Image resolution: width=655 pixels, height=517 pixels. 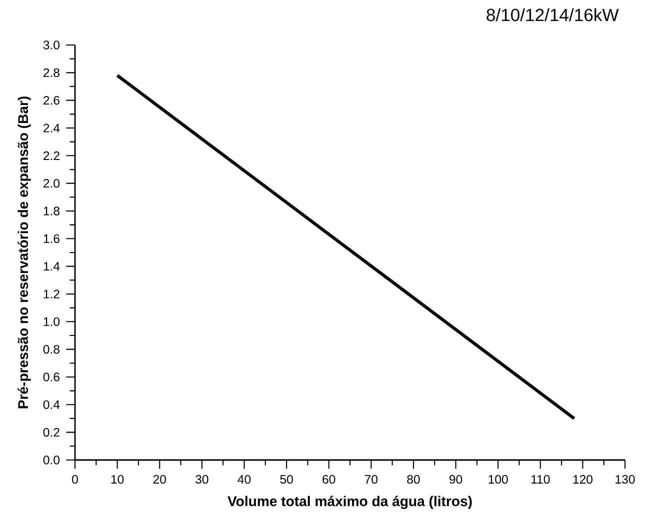 What do you see at coordinates (52, 266) in the screenshot?
I see `y-tick-label: 1.4` at bounding box center [52, 266].